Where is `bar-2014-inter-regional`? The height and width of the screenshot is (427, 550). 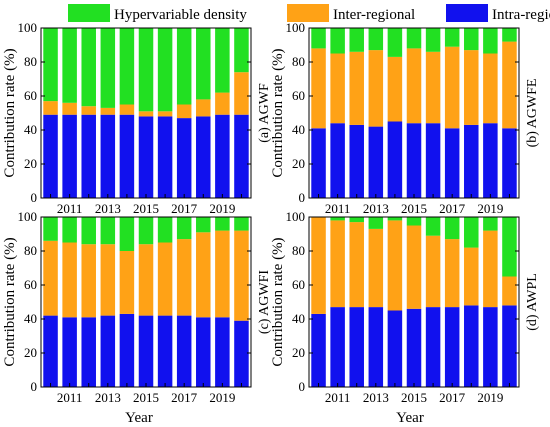 bar-2014-inter-regional is located at coordinates (127, 109).